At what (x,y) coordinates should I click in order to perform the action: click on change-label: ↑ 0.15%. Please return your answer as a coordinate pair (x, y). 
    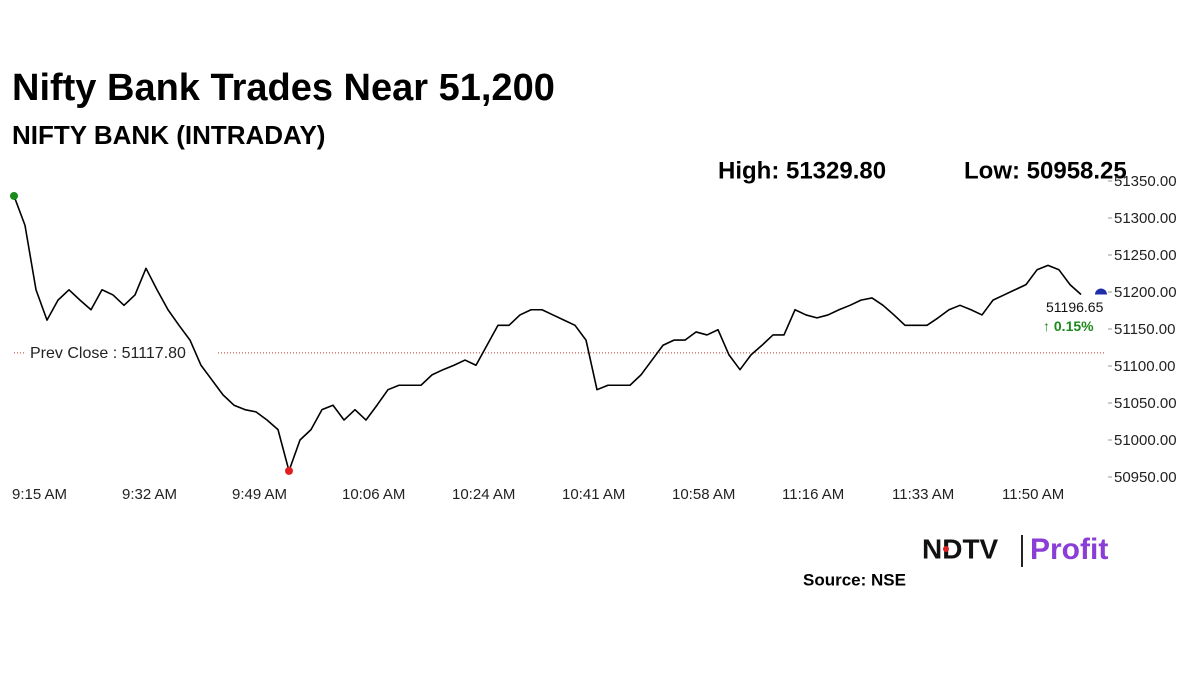
    Looking at the image, I should click on (1068, 326).